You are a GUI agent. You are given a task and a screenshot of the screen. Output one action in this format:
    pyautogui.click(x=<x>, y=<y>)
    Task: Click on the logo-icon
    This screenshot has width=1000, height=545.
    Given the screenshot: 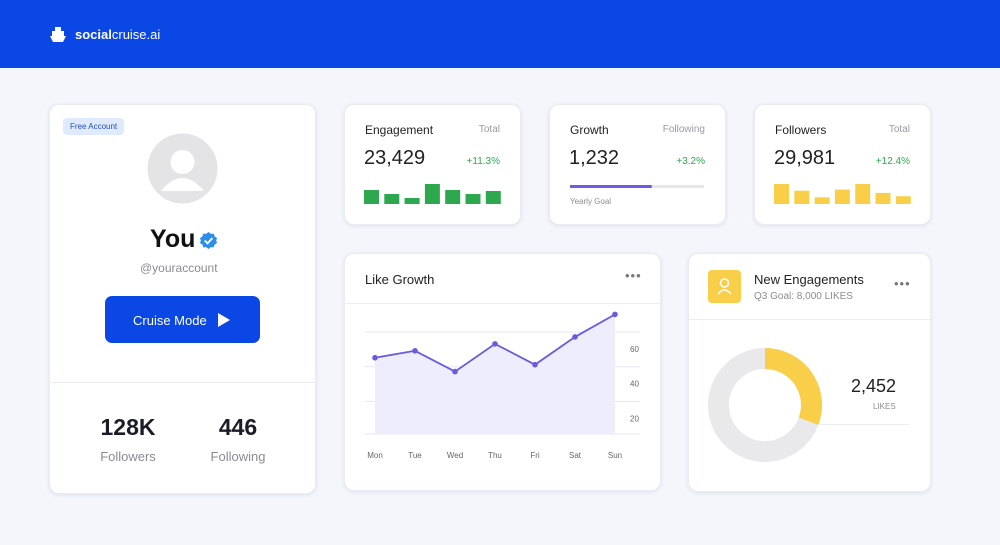 What is the action you would take?
    pyautogui.click(x=58, y=34)
    